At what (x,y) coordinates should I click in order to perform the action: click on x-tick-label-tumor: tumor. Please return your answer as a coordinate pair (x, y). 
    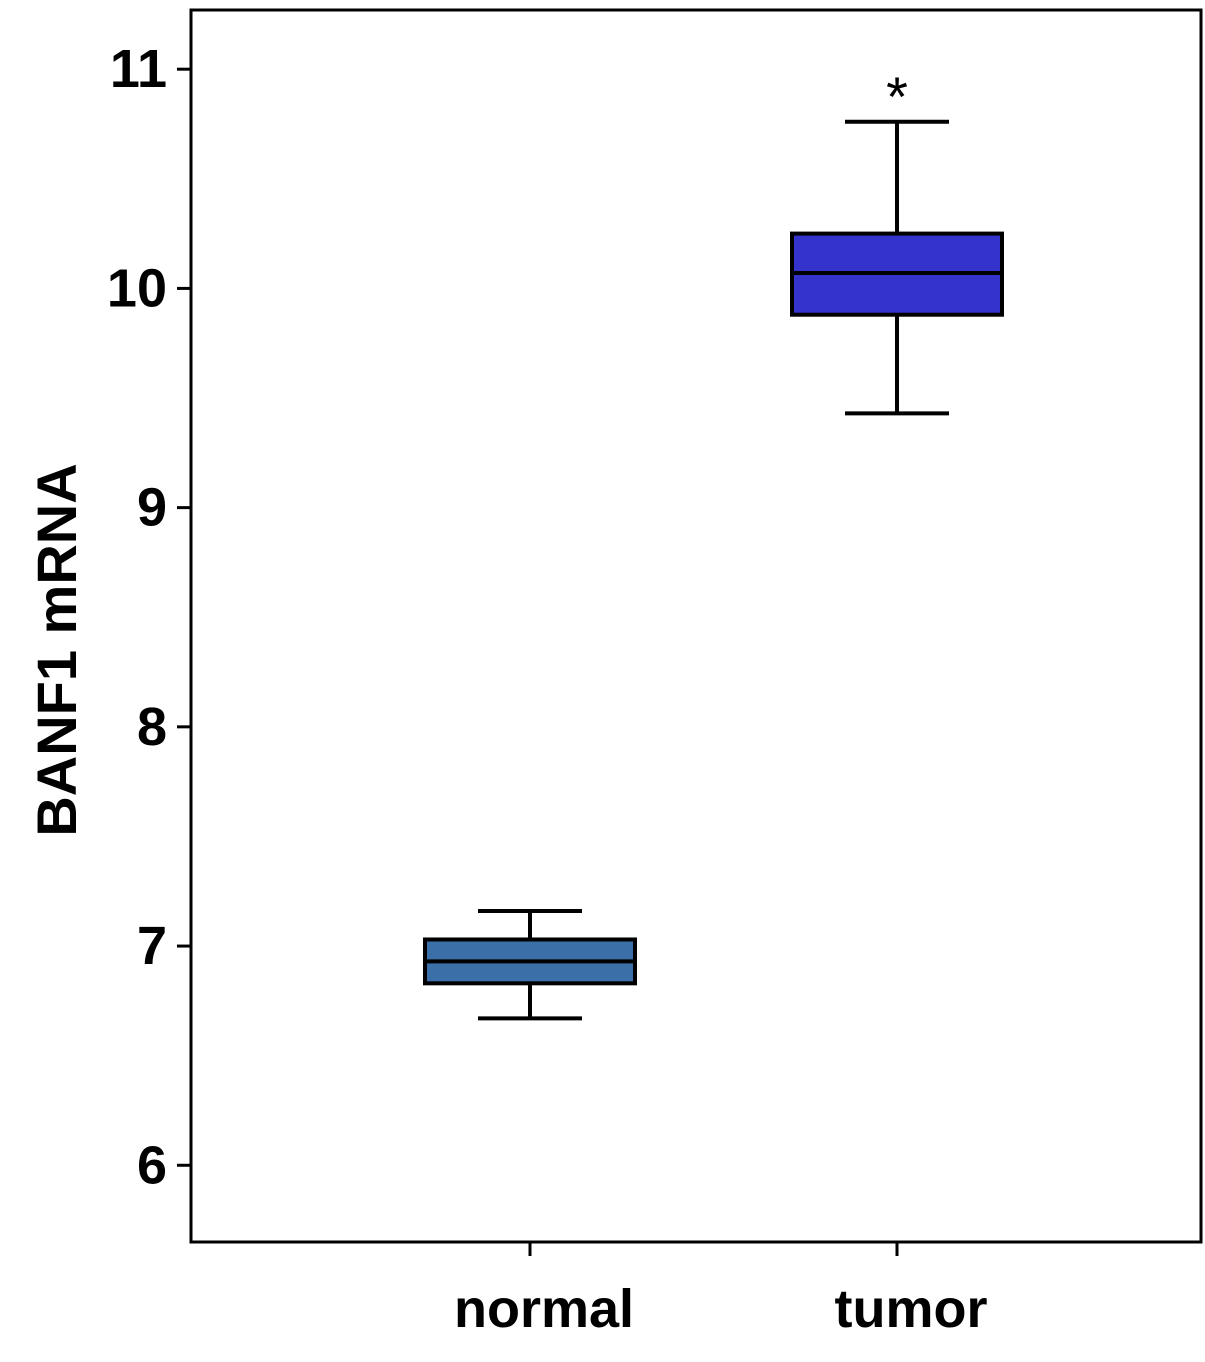
    Looking at the image, I should click on (911, 1309).